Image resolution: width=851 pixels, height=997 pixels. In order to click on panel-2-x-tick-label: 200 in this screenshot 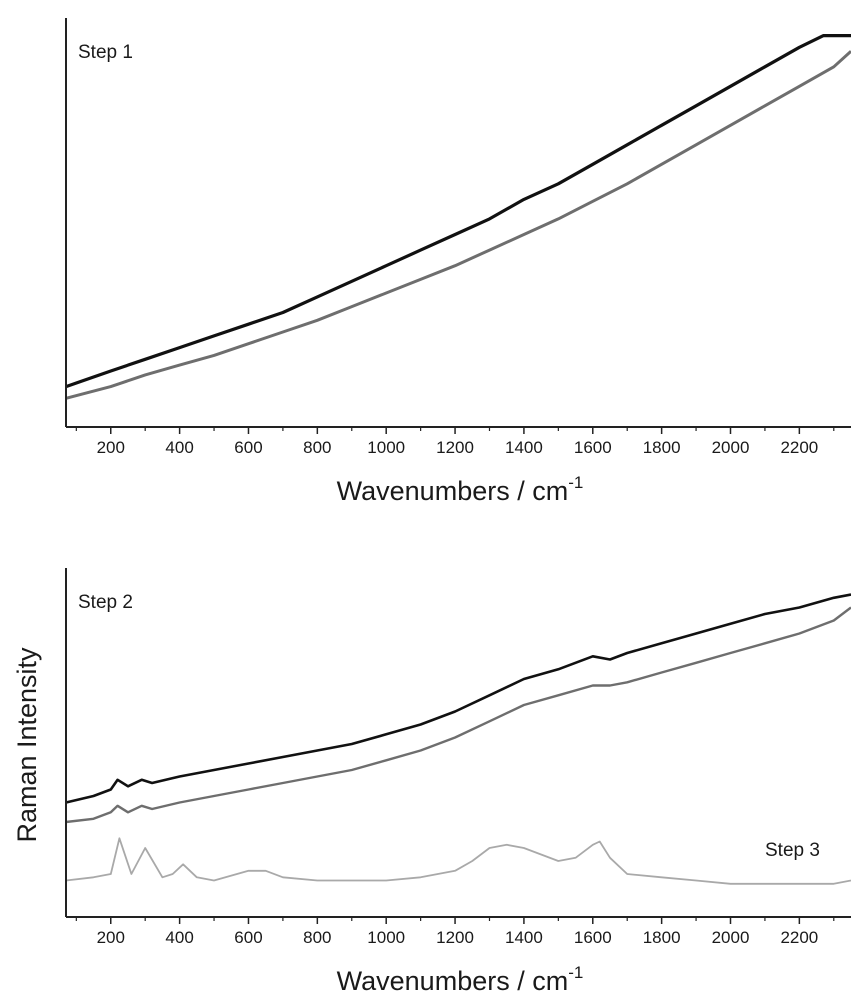, I will do `click(111, 937)`.